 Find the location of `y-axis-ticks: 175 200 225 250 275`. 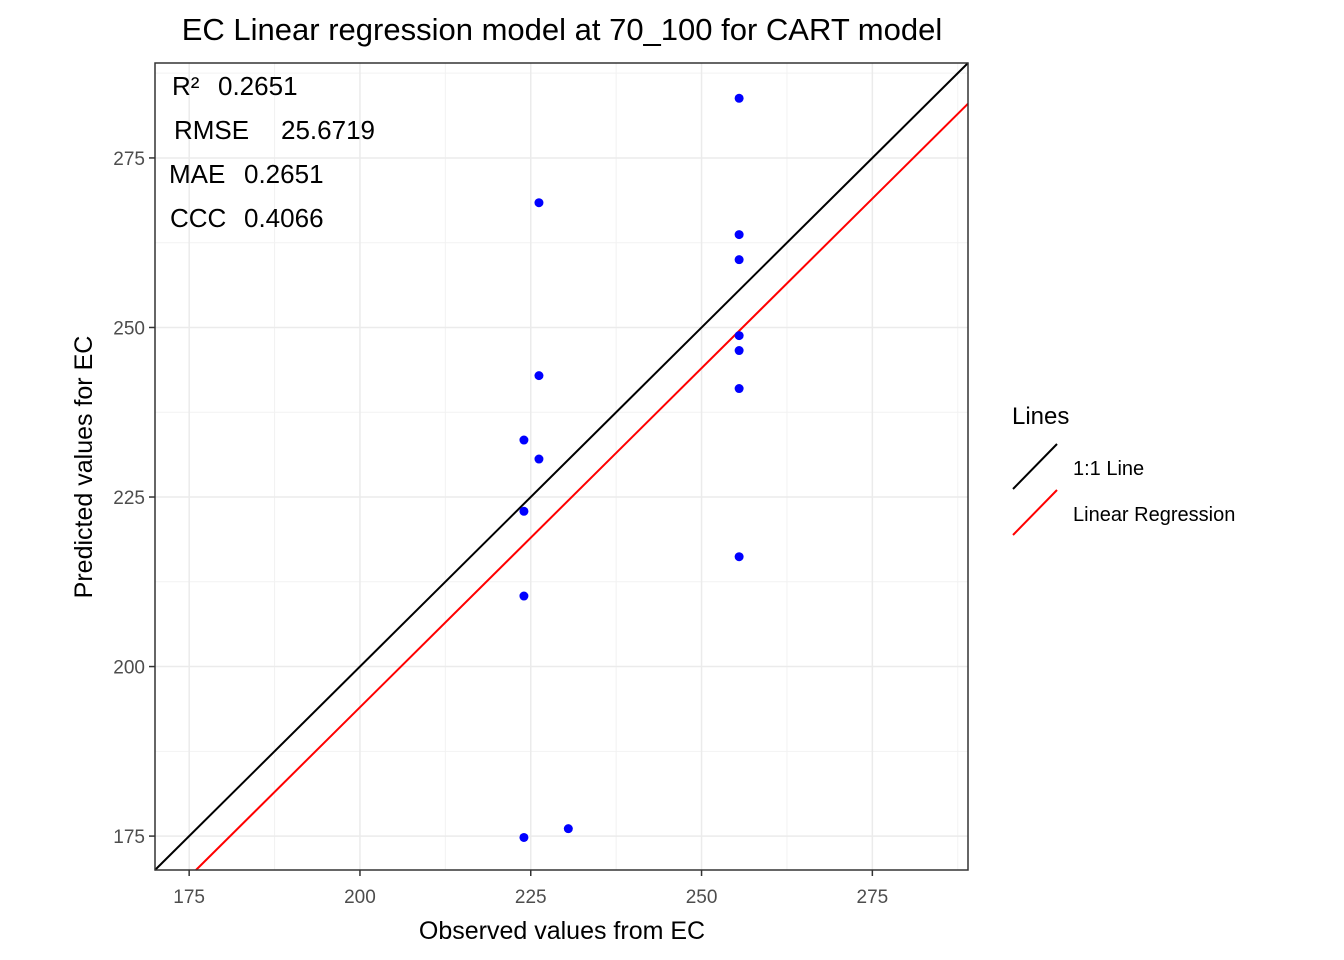

y-axis-ticks: 175 200 225 250 275 is located at coordinates (134, 498).